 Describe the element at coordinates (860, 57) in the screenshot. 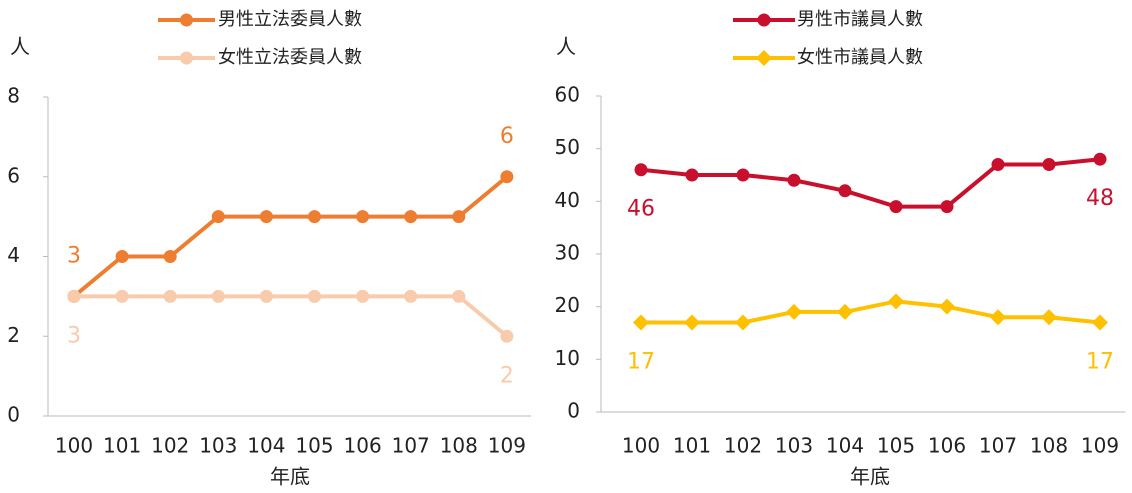

I see `legend-label: 女性市議員人數` at that location.